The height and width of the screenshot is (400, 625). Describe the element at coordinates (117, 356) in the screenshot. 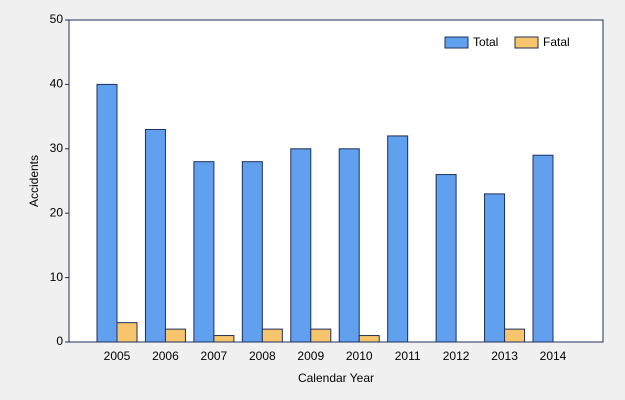

I see `x-tick-label: 2005` at that location.